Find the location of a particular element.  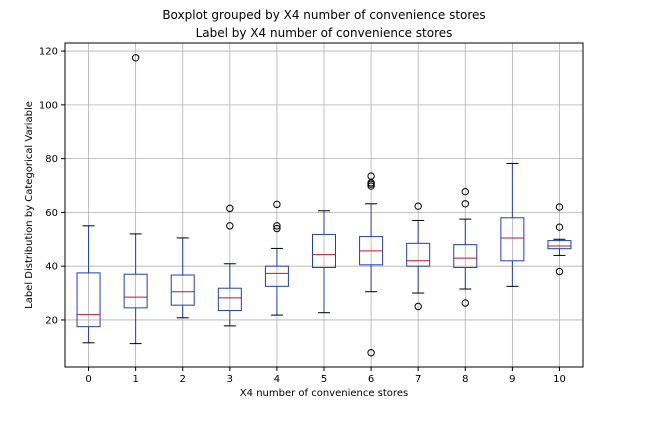

x-tick-label: 8 is located at coordinates (465, 379).